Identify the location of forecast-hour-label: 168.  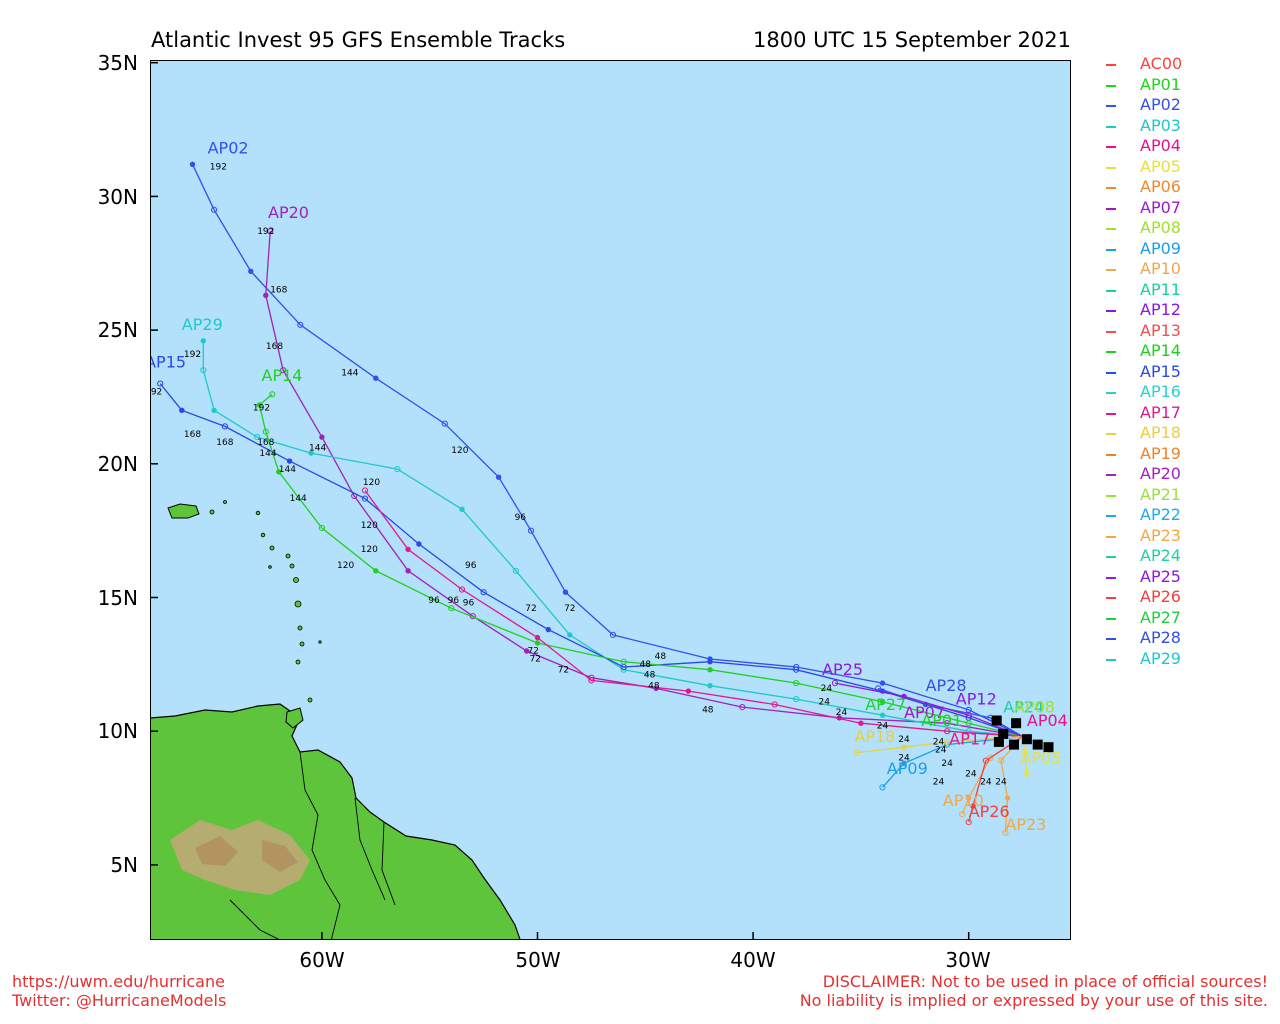
(278, 291).